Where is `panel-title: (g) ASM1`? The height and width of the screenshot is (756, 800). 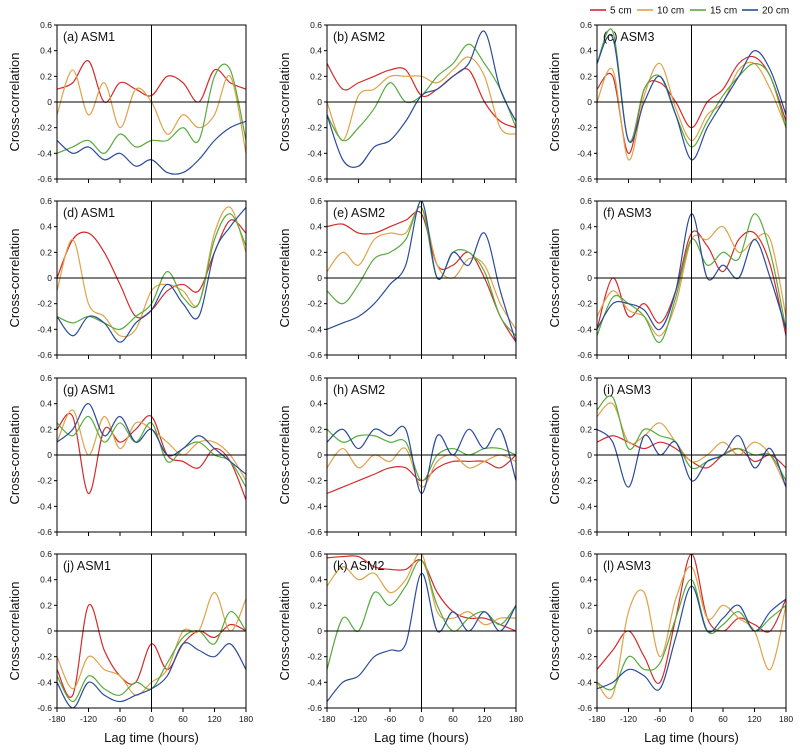
panel-title: (g) ASM1 is located at coordinates (89, 390).